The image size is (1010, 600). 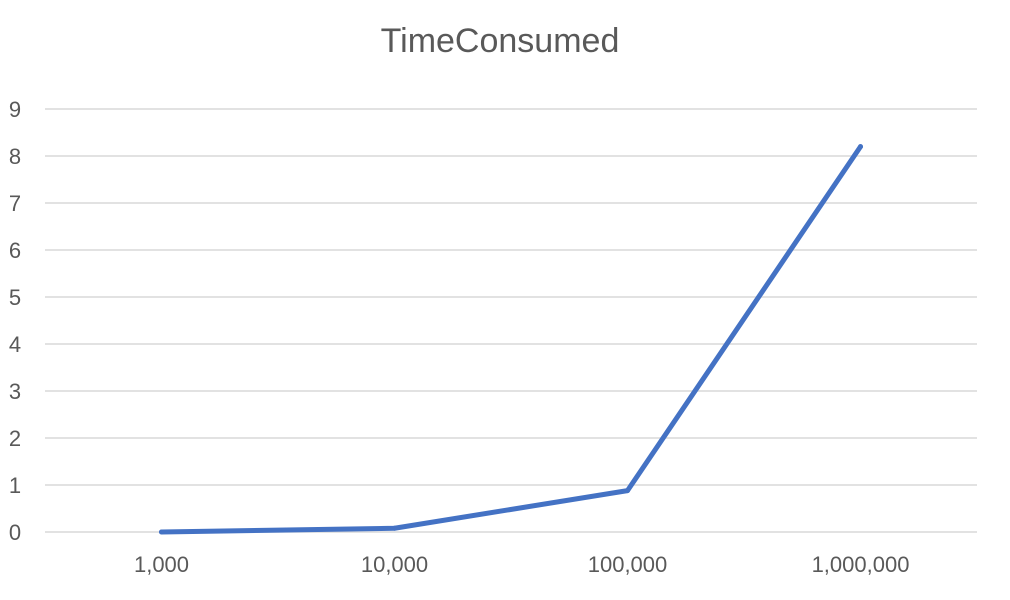 What do you see at coordinates (500, 41) in the screenshot?
I see `chart-title: TimeConsumed` at bounding box center [500, 41].